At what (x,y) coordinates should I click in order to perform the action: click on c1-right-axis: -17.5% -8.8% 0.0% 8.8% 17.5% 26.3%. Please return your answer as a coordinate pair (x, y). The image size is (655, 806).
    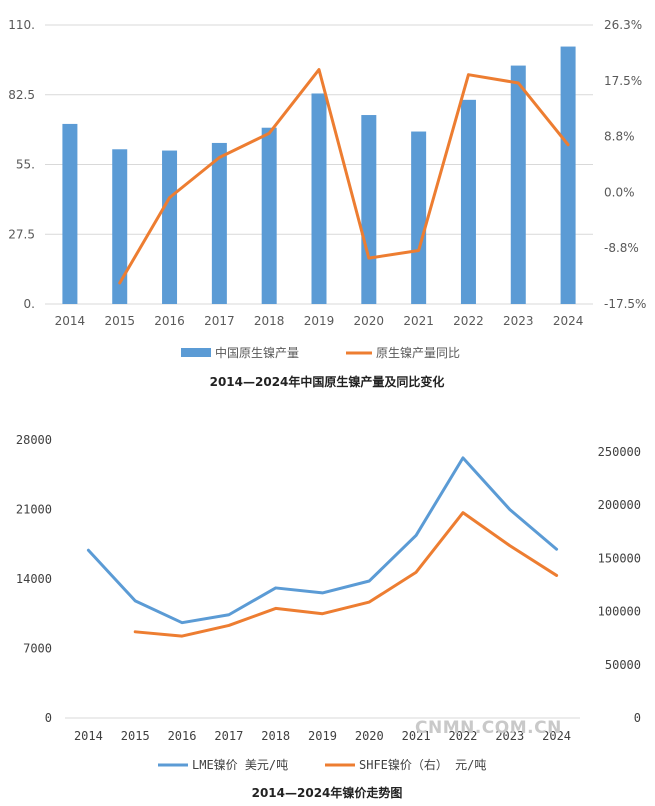
    Looking at the image, I should click on (625, 164).